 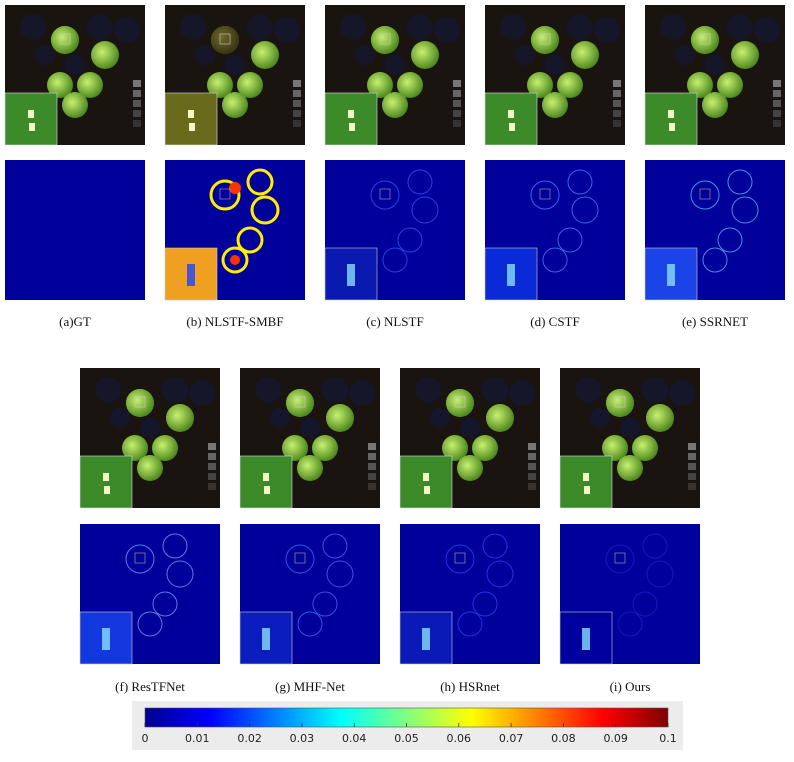 I want to click on colorbar-tick-label: 0, so click(x=145, y=738).